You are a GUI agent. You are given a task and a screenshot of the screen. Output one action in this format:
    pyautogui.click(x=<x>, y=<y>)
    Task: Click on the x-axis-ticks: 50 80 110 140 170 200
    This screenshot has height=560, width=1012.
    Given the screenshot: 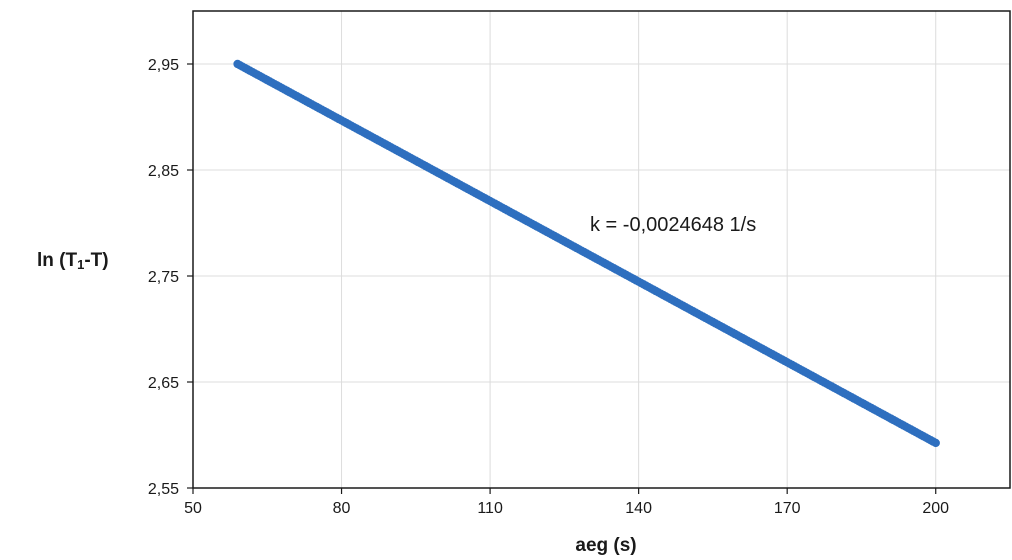 What is the action you would take?
    pyautogui.click(x=566, y=502)
    